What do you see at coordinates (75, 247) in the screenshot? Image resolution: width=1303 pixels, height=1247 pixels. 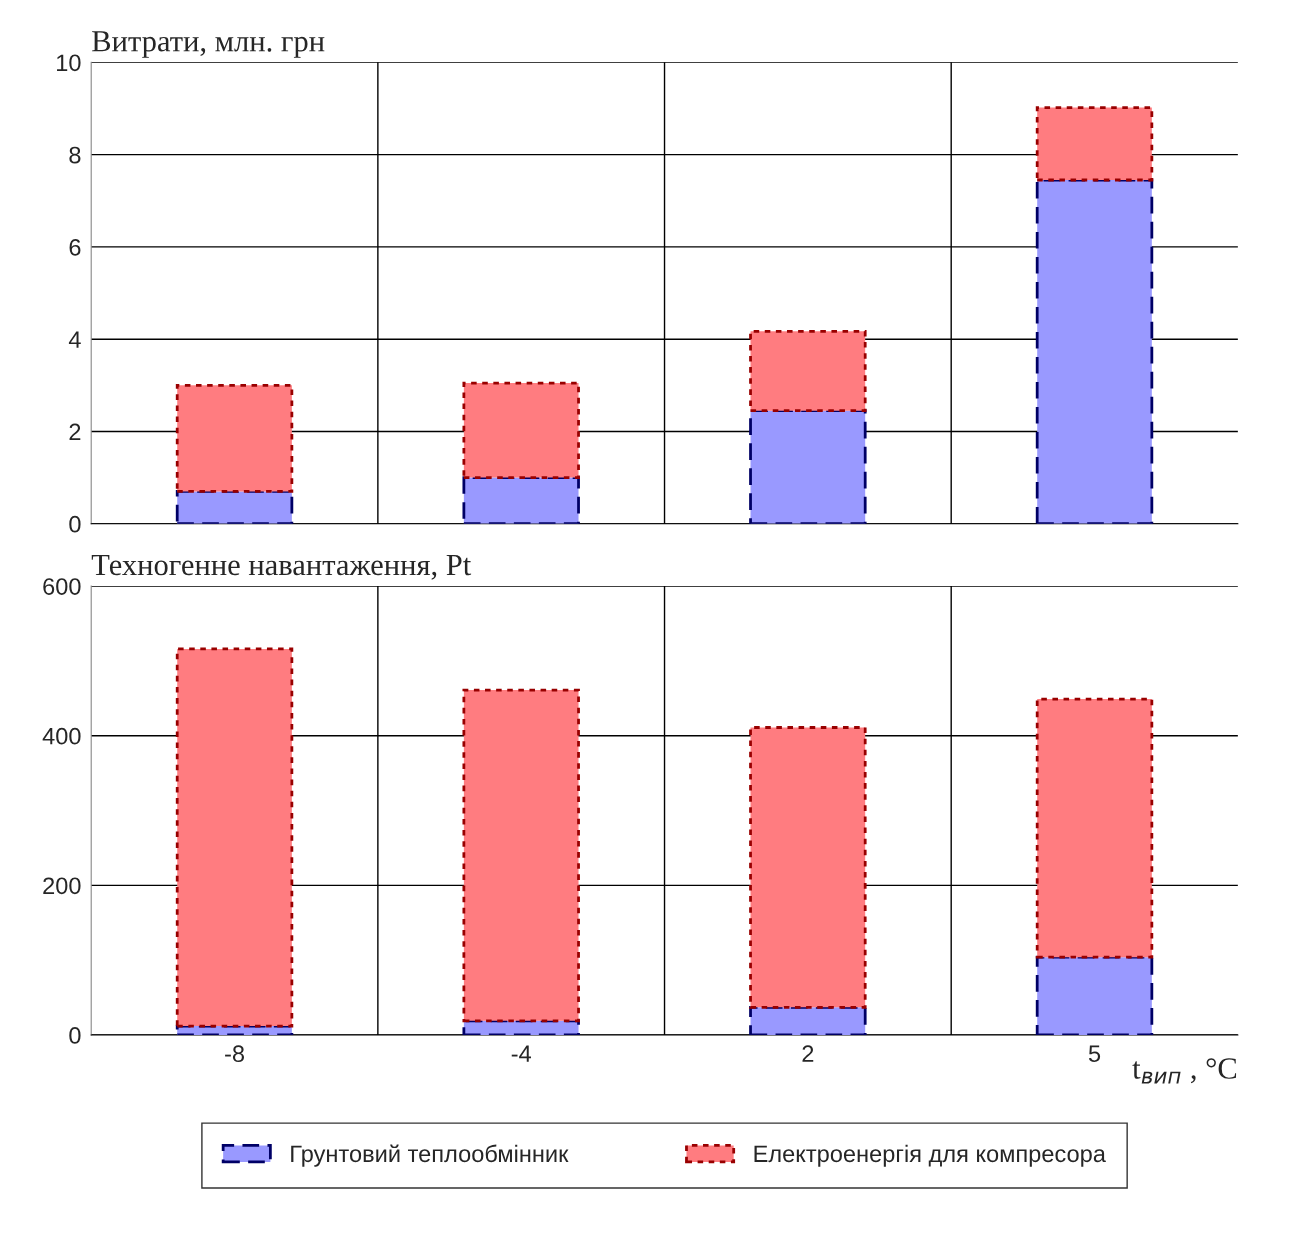 I see `y-tick-label: 6` at bounding box center [75, 247].